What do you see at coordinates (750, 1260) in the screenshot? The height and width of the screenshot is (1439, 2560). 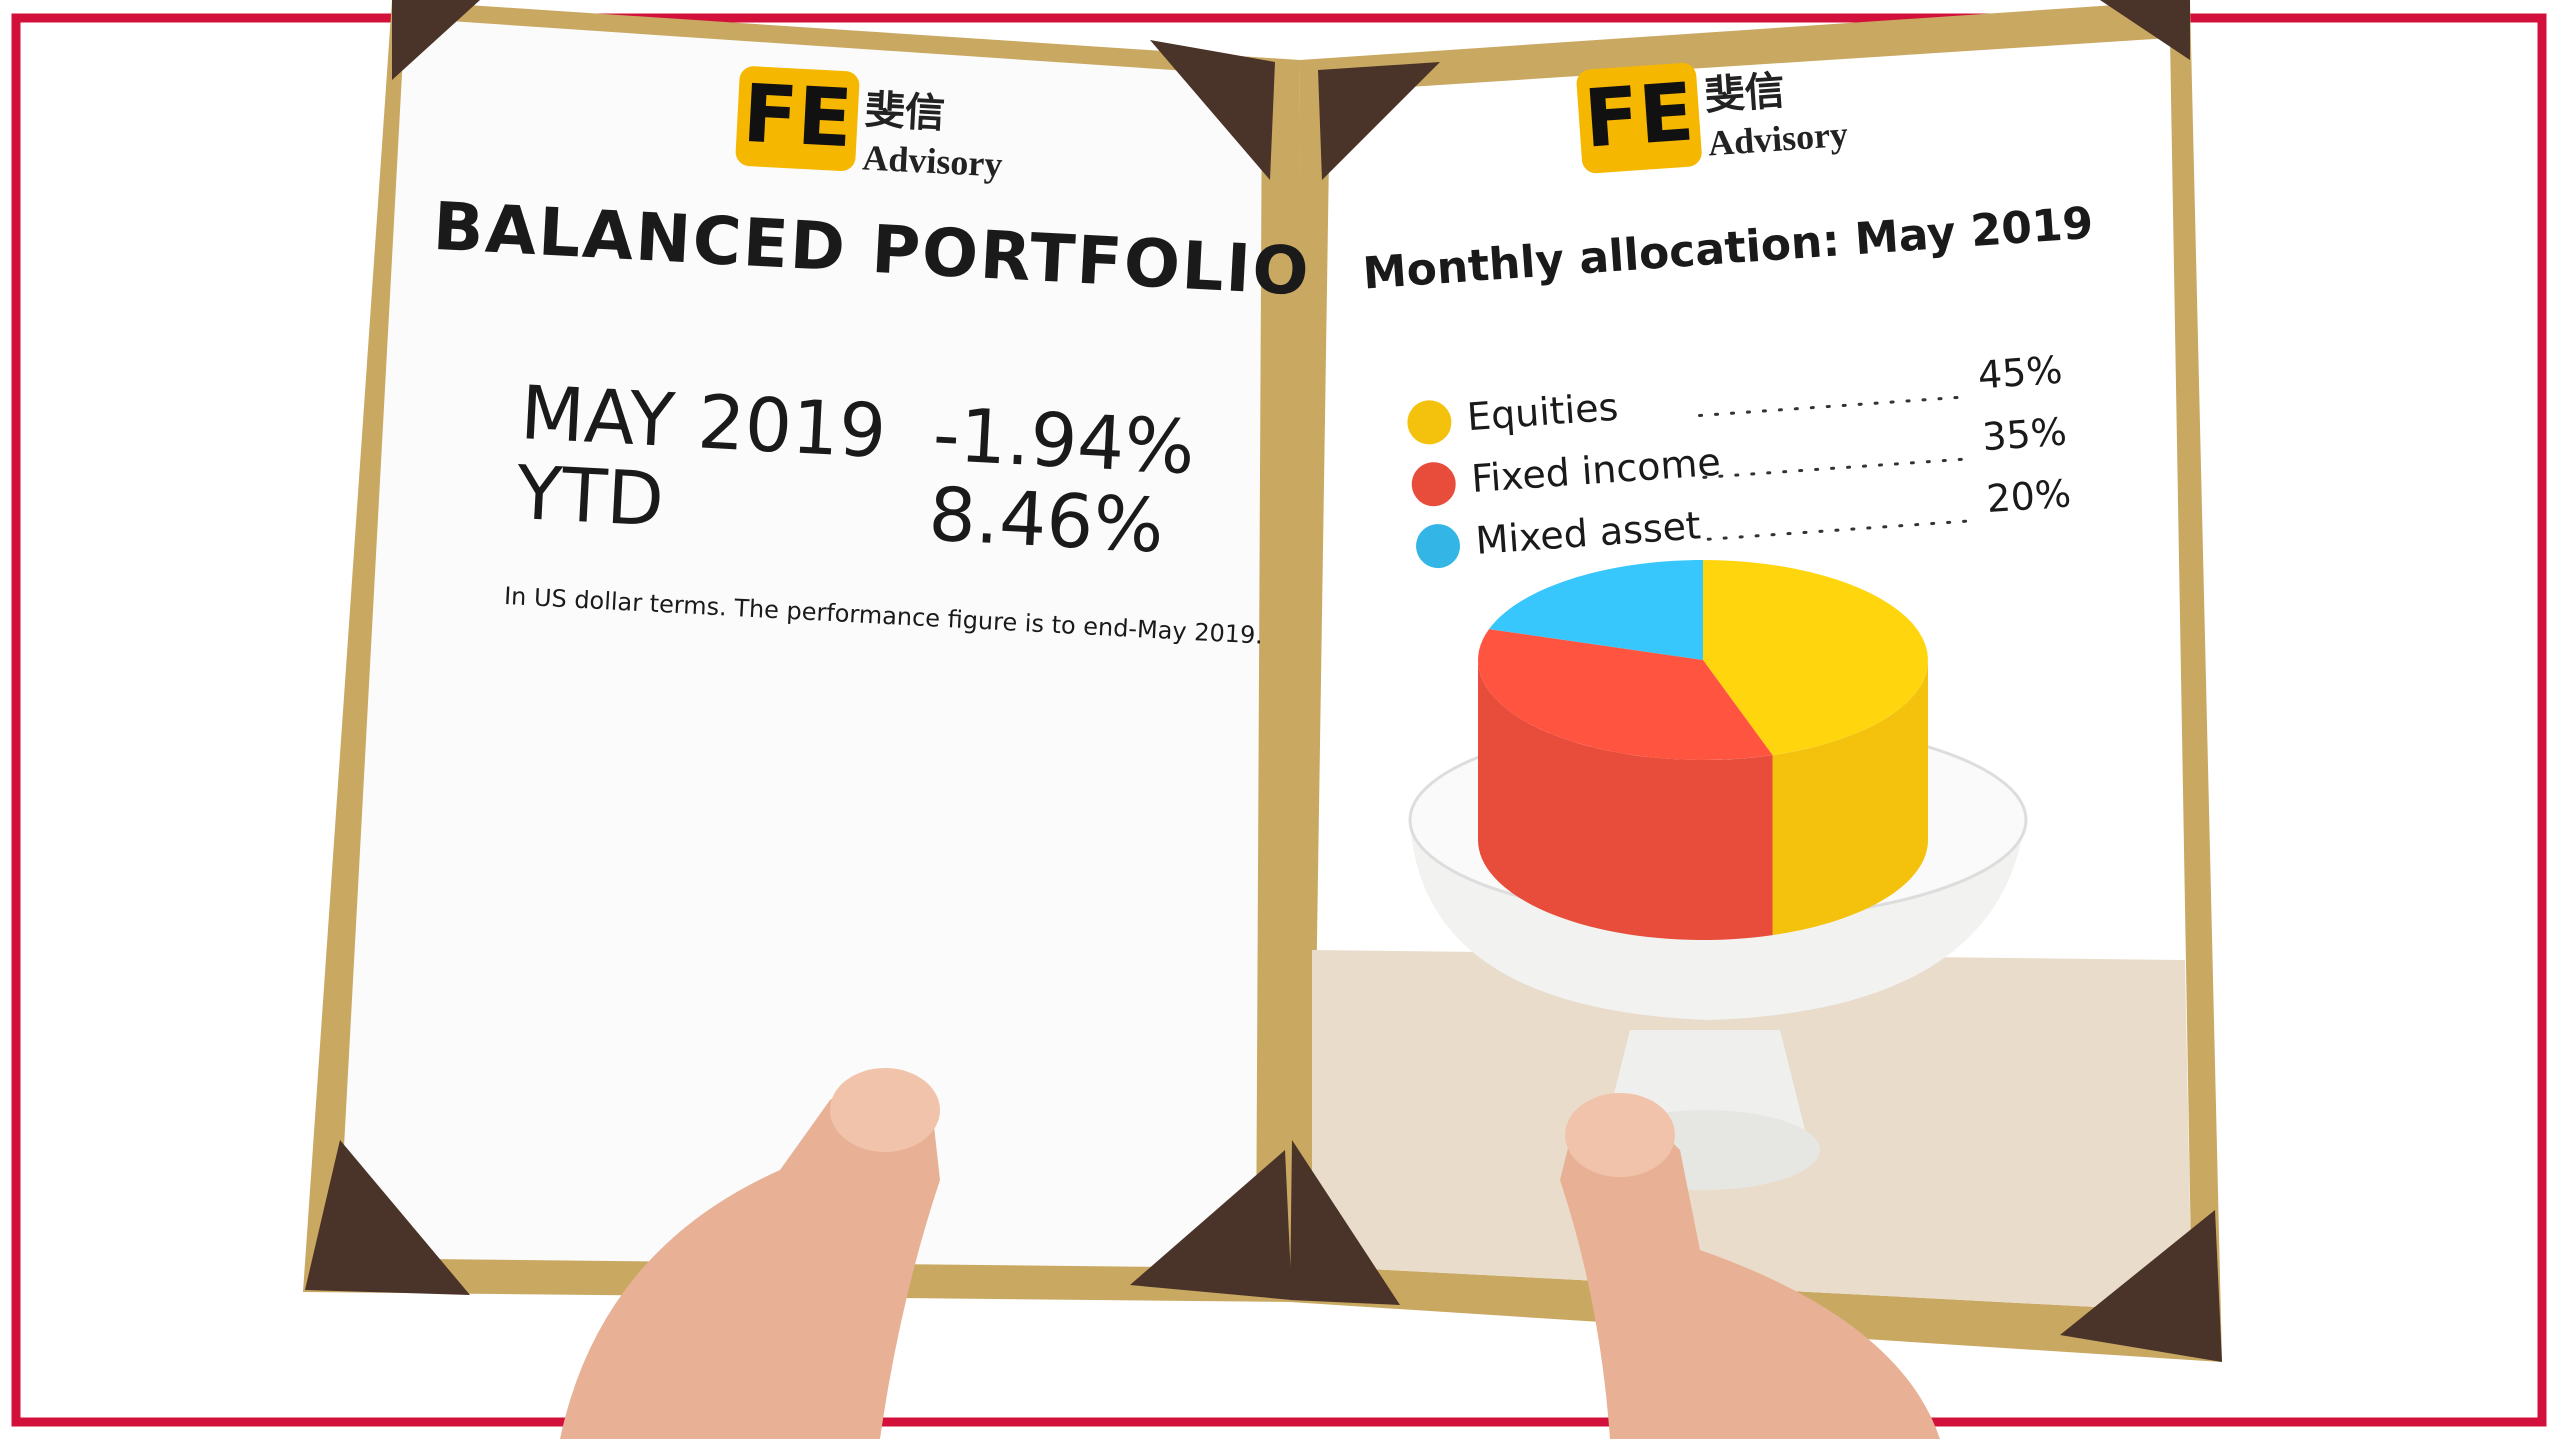 I see `left-hand` at bounding box center [750, 1260].